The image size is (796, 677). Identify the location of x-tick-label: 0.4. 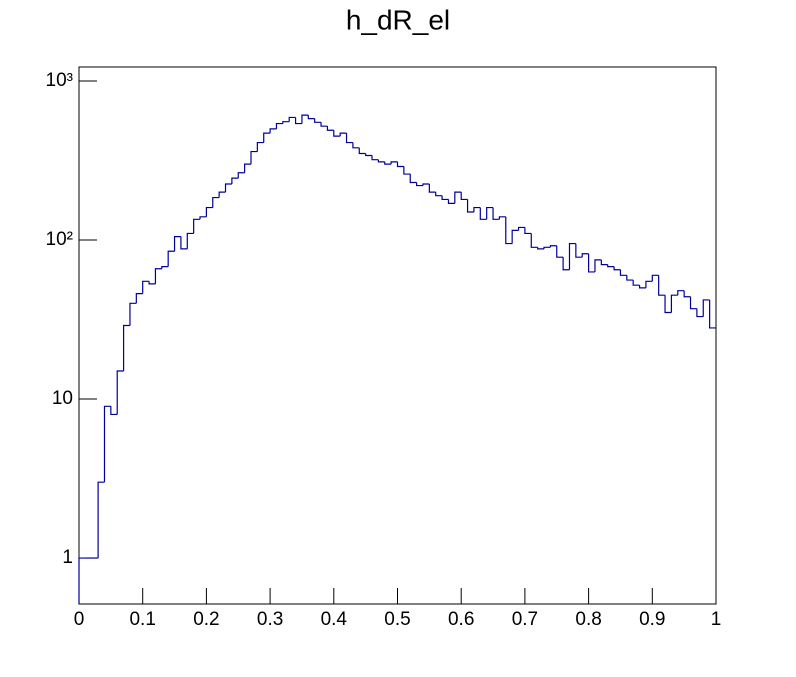
(334, 619).